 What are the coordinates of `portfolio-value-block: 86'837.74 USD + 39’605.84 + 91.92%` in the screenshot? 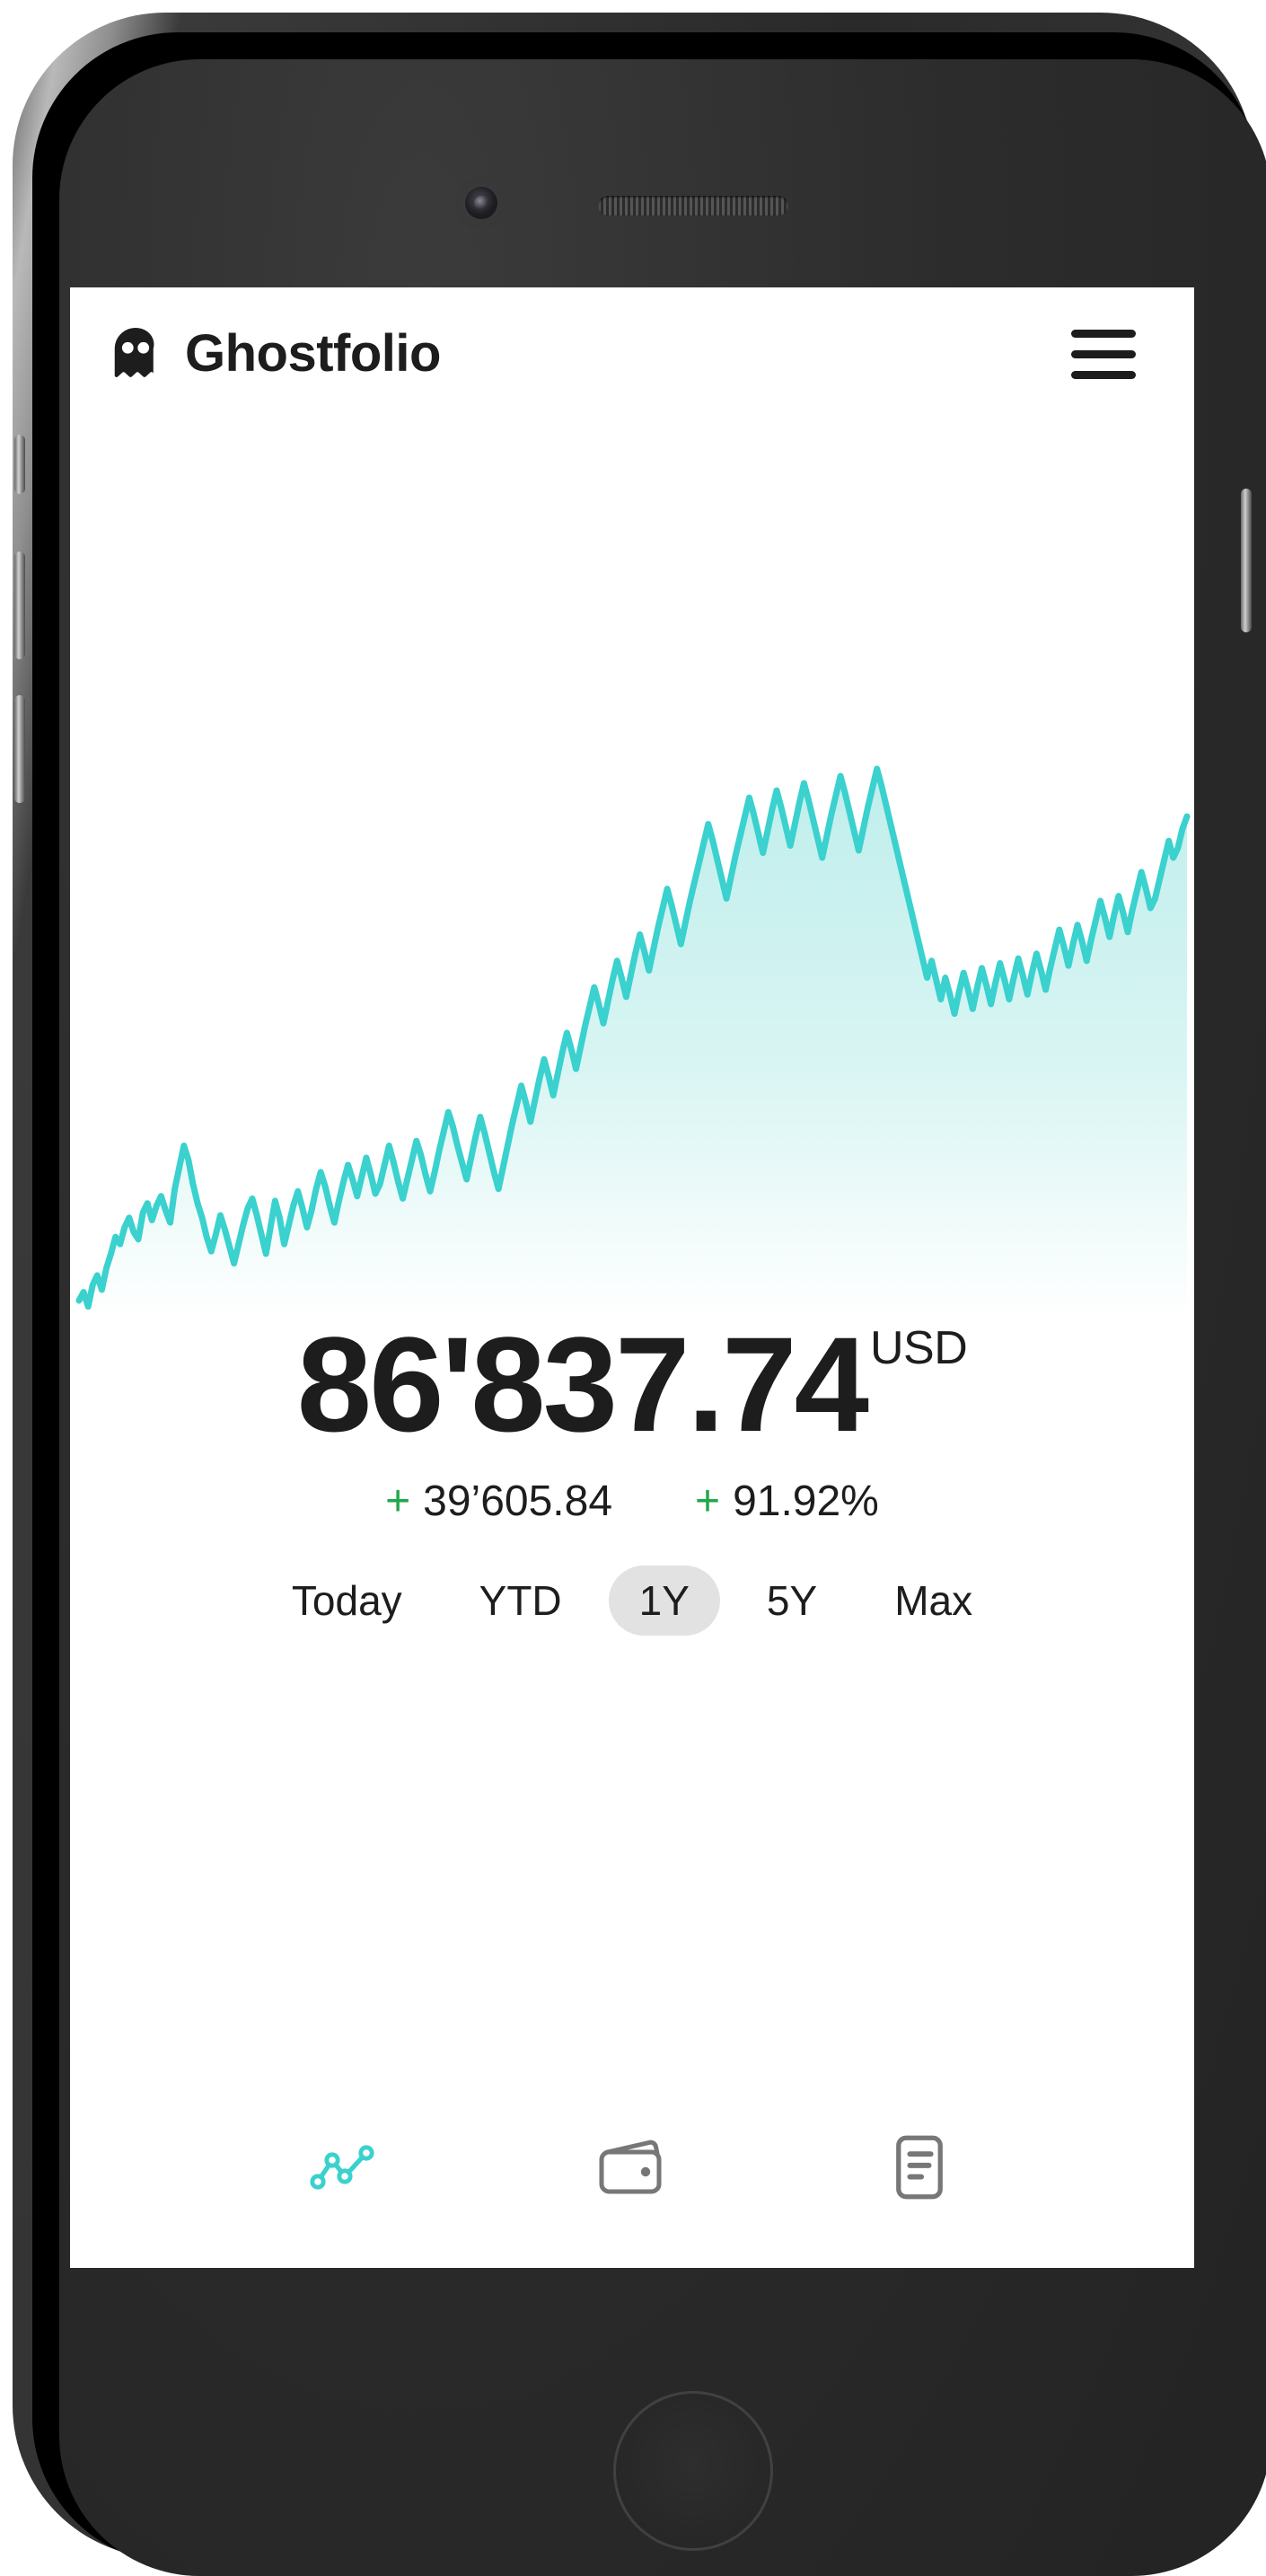 It's located at (632, 1417).